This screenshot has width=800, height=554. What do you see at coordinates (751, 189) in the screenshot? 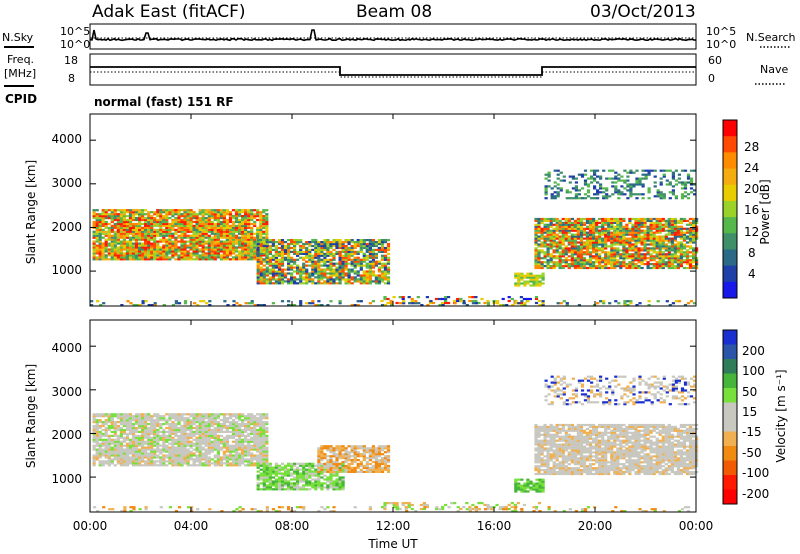
I see `power-cbar-tick-20: 20` at bounding box center [751, 189].